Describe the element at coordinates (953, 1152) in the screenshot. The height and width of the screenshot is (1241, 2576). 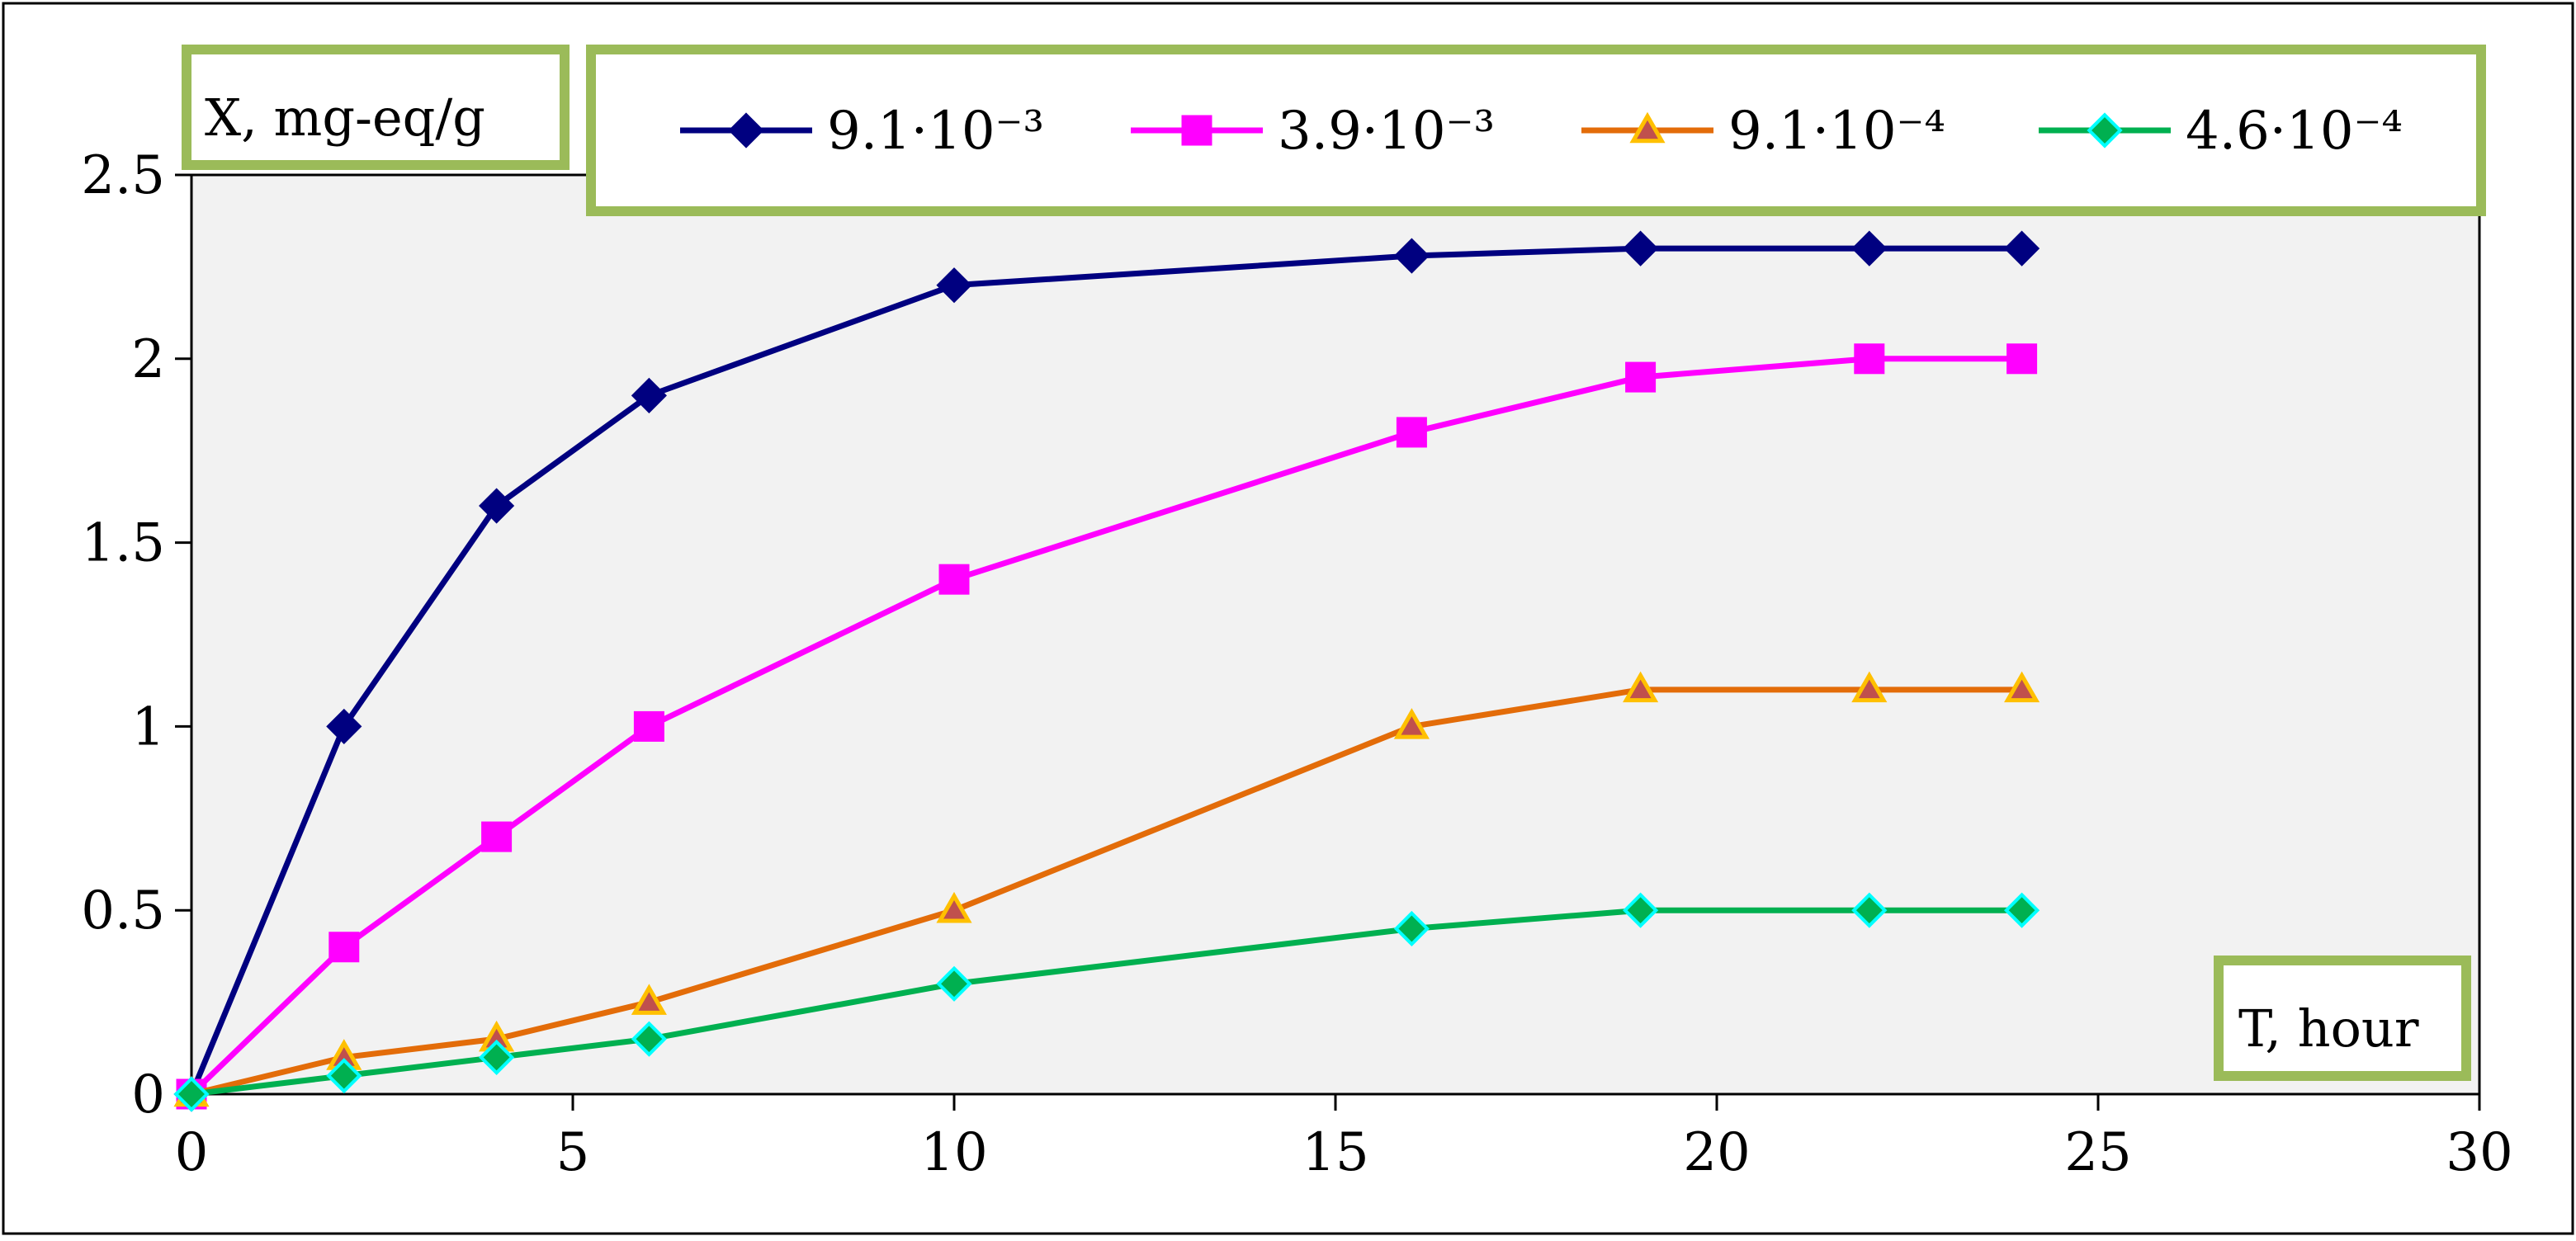
I see `x-tick-label: 10` at that location.